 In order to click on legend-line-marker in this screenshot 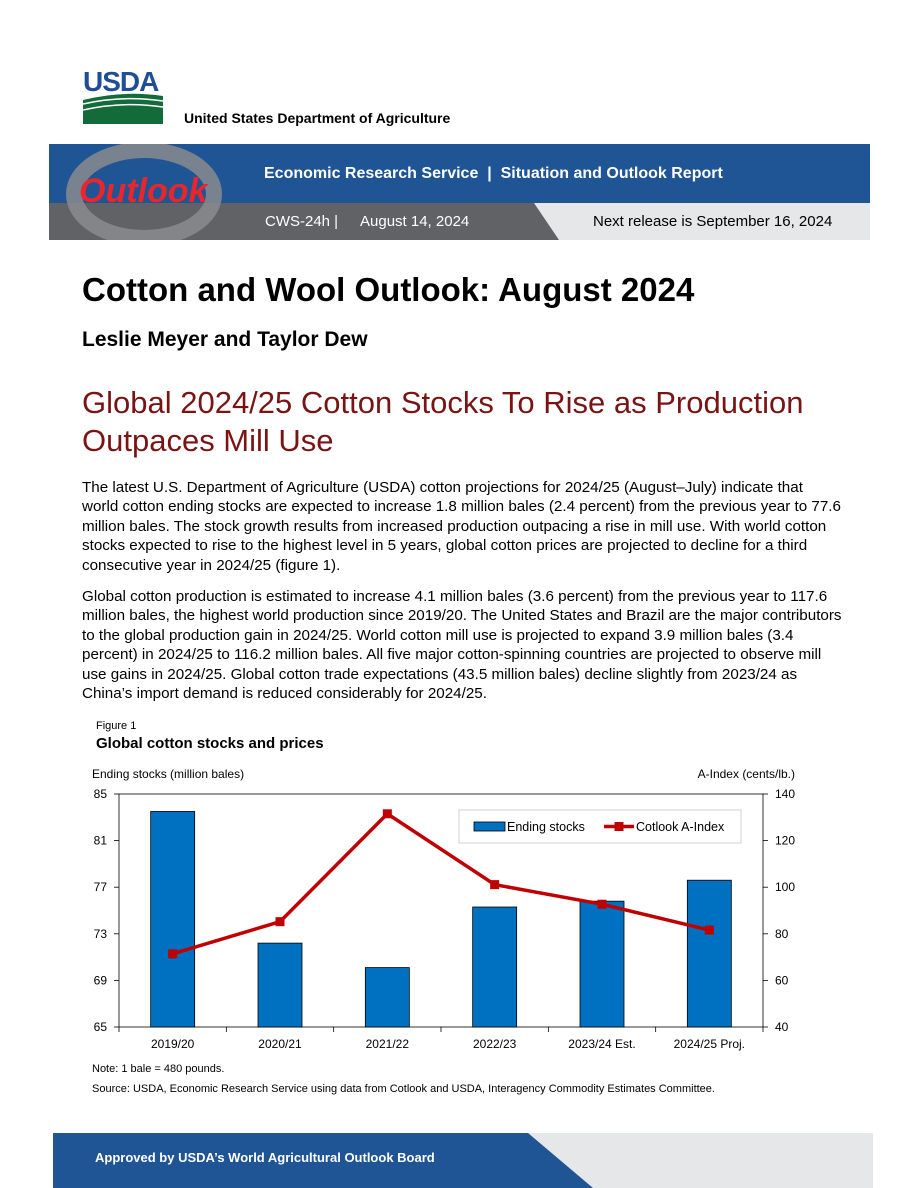, I will do `click(619, 826)`.